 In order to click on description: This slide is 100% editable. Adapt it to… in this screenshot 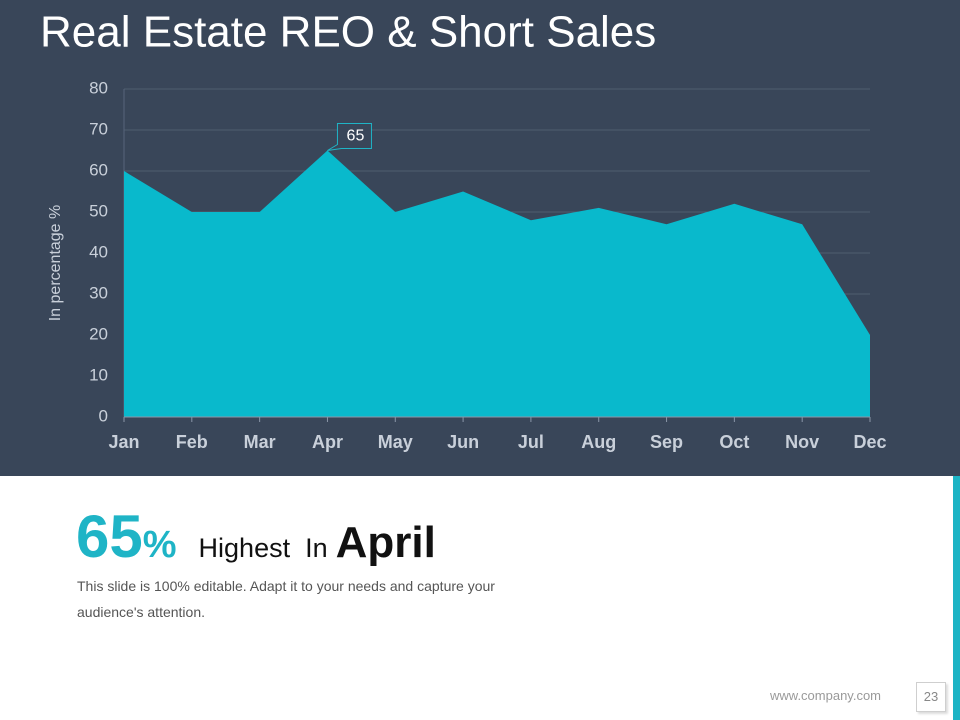, I will do `click(286, 599)`.